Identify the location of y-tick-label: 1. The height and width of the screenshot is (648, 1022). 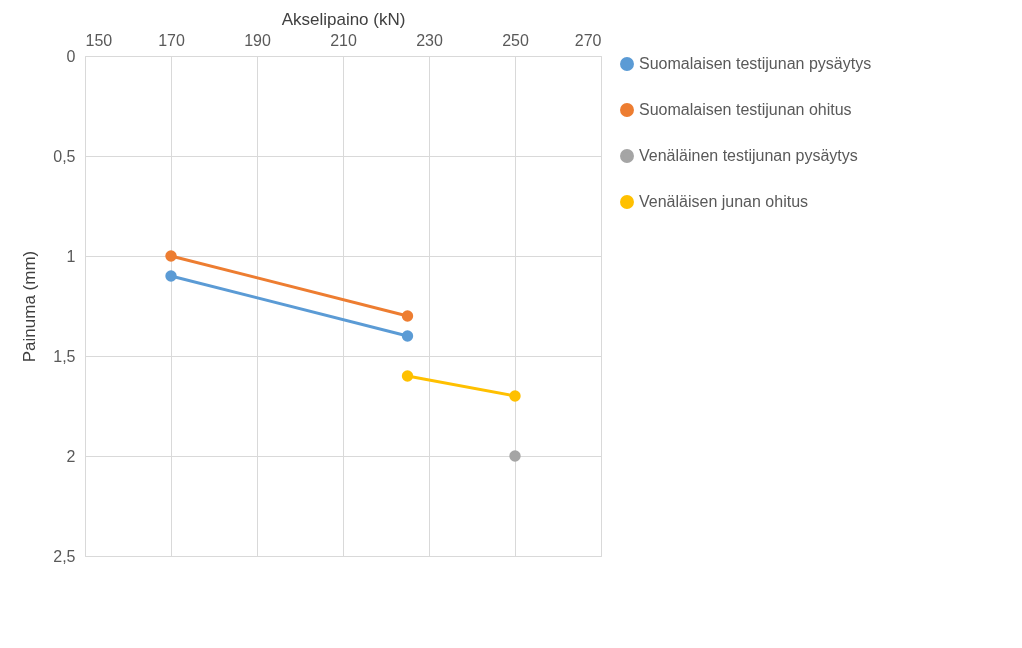
(71, 256).